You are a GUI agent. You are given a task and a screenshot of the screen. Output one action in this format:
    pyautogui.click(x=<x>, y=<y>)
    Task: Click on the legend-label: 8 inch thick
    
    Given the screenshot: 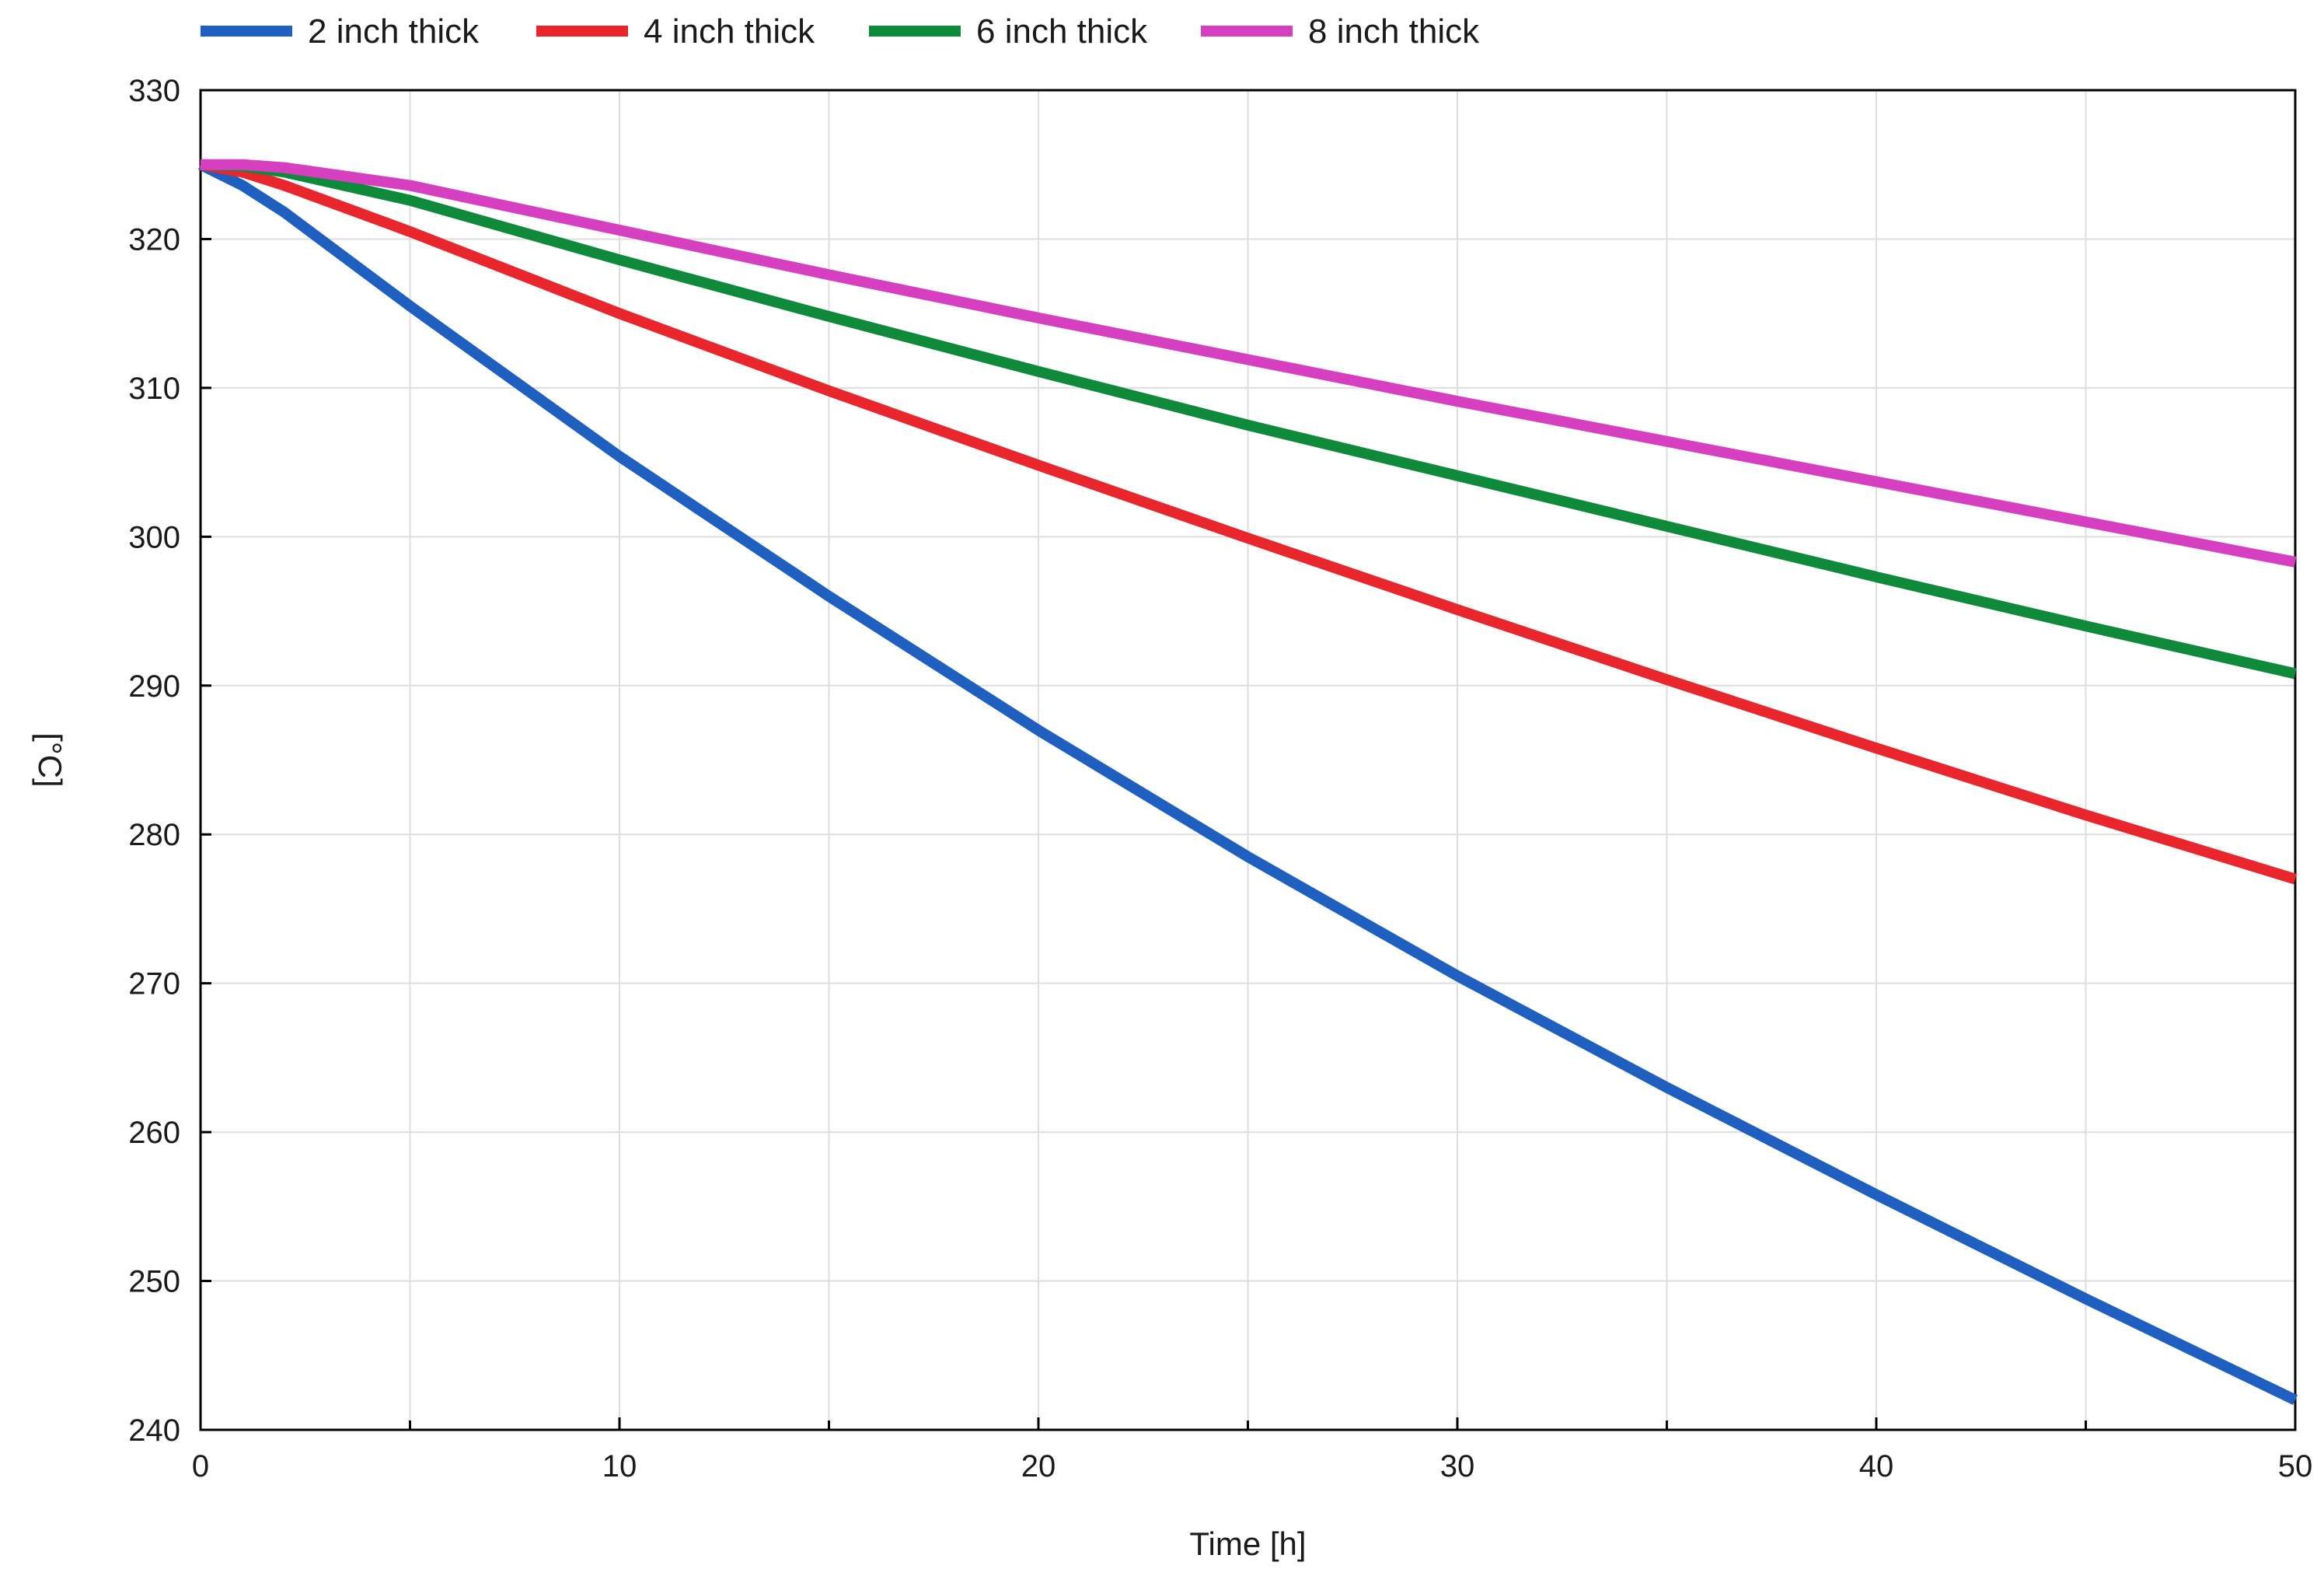 What is the action you would take?
    pyautogui.click(x=1394, y=31)
    